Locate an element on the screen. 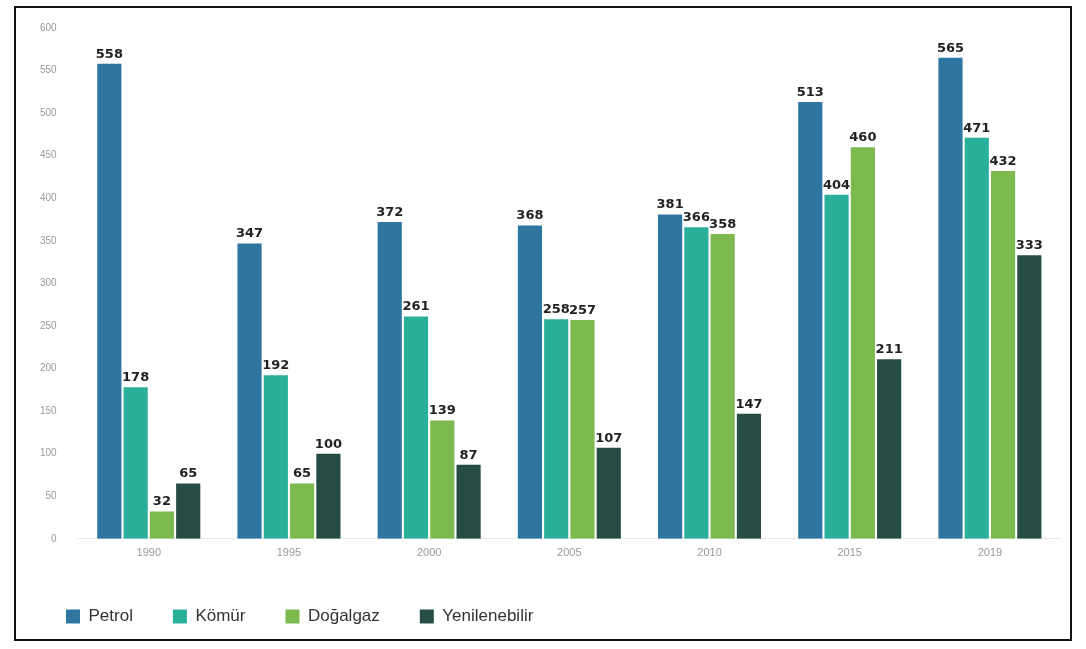 This screenshot has height=649, width=1086. data-label: 368 is located at coordinates (530, 215).